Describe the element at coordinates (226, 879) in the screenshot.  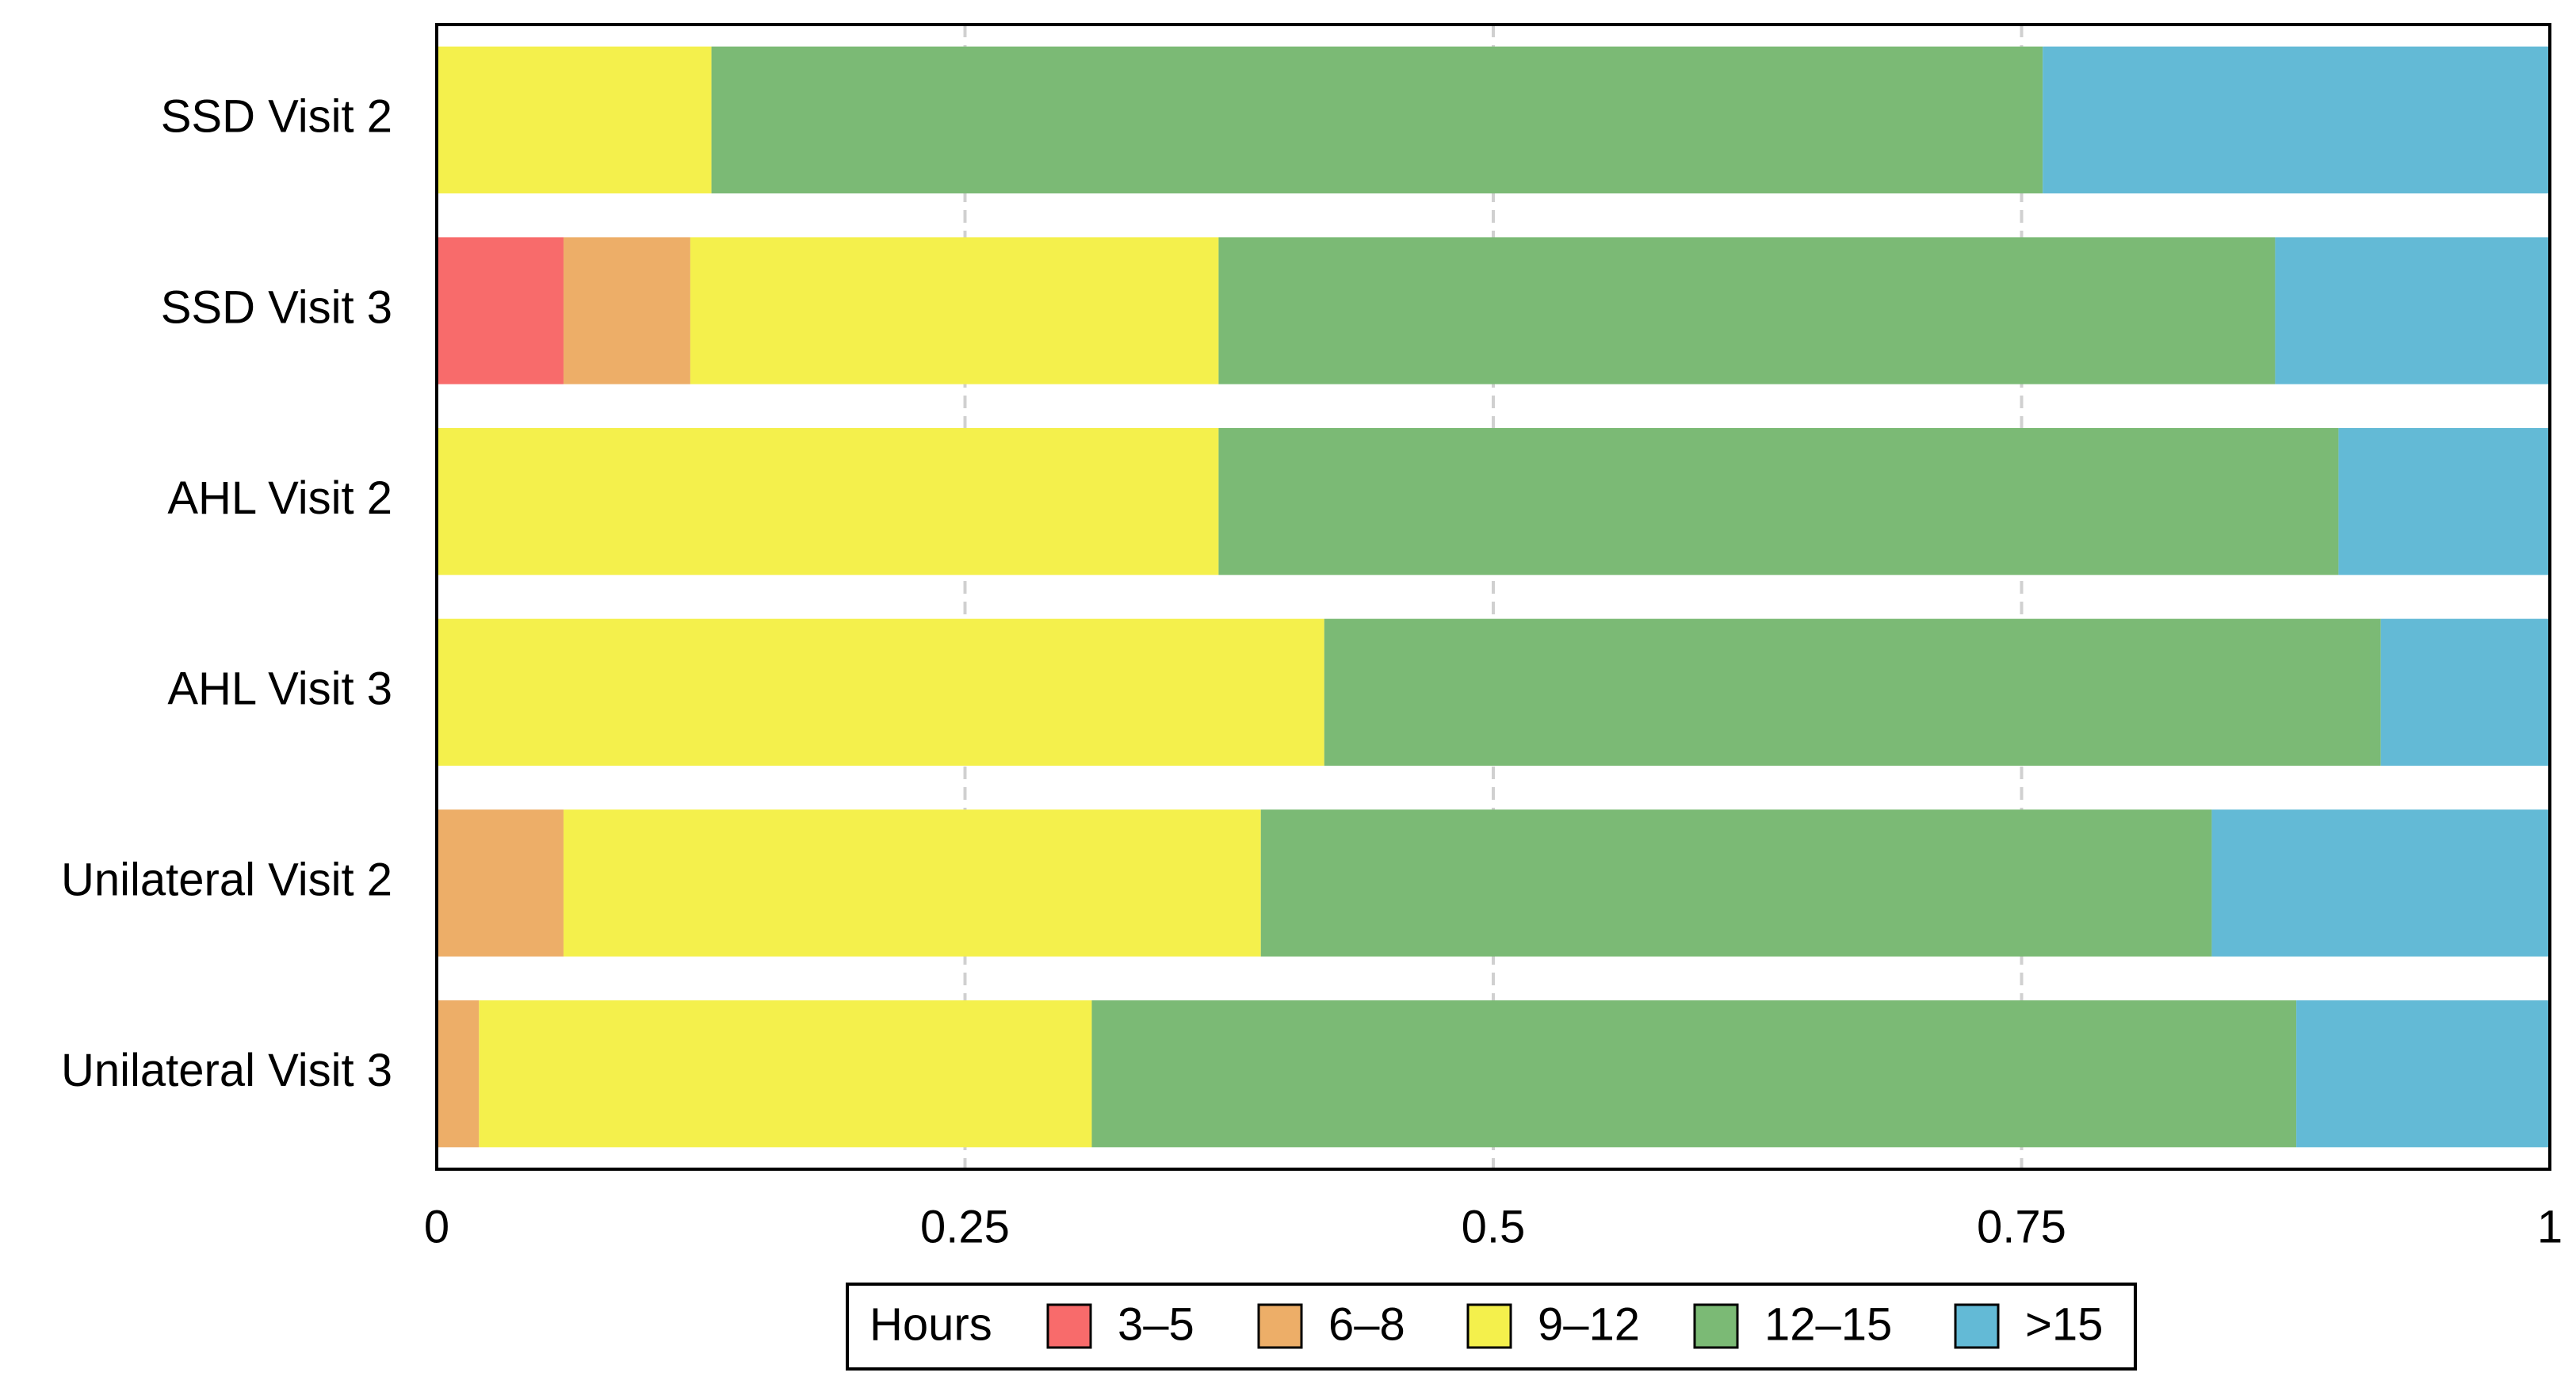
I see `y-tick-label: Unilateral Visit 2` at that location.